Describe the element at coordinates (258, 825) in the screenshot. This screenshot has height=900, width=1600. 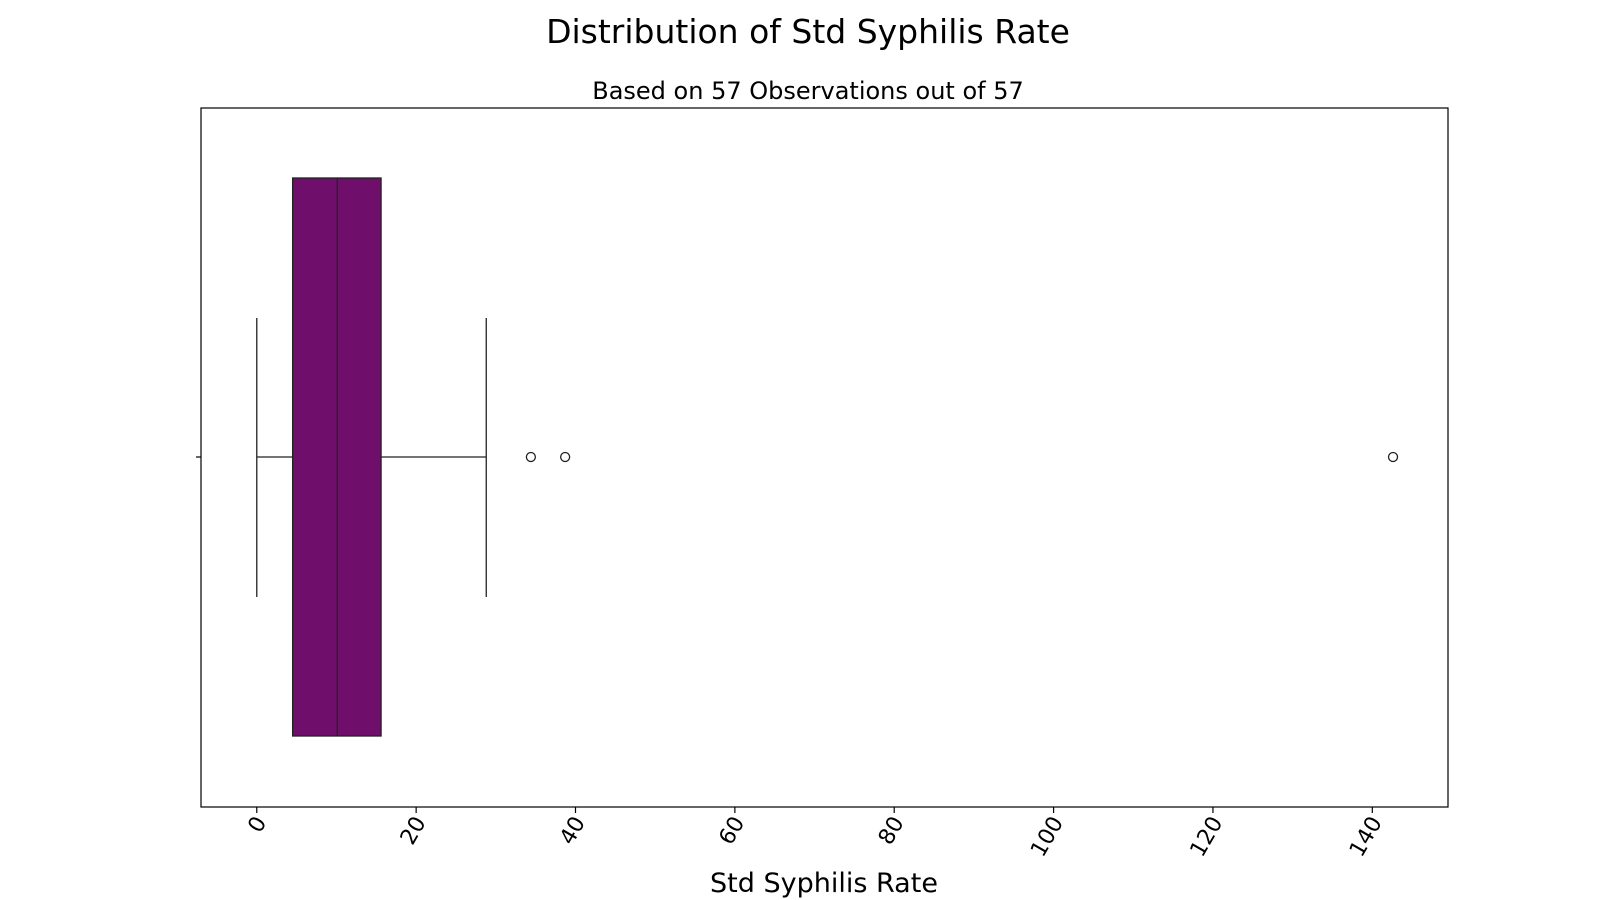
I see `x-tick-label-0: 0` at that location.